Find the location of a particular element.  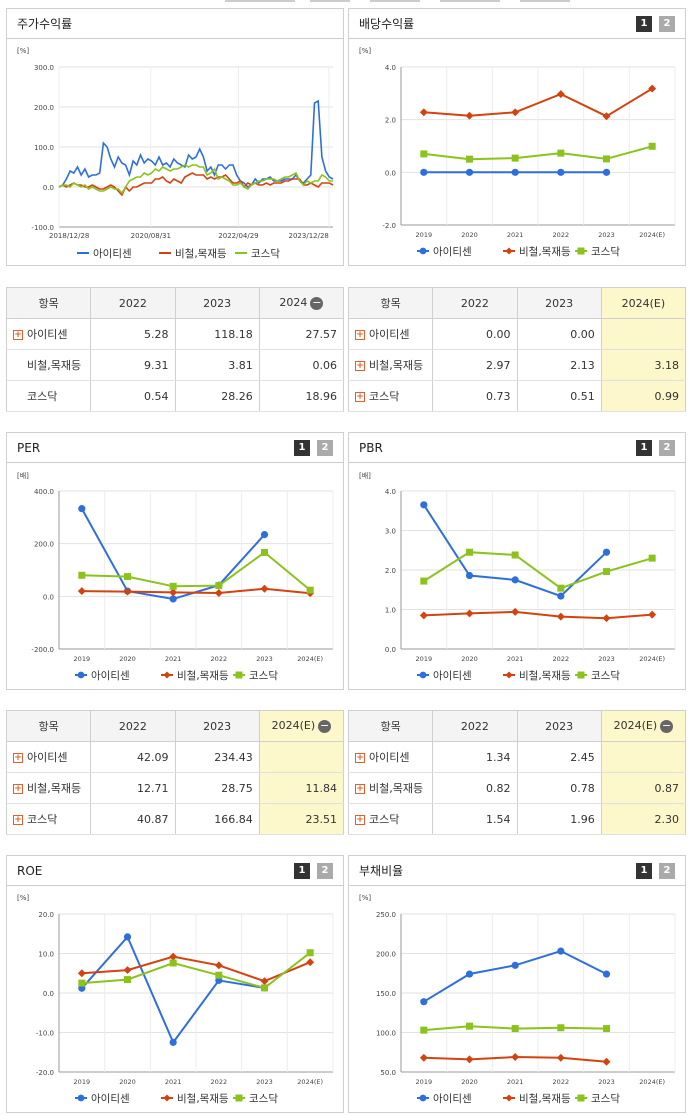

y-tick-label: 150.0 is located at coordinates (386, 994).